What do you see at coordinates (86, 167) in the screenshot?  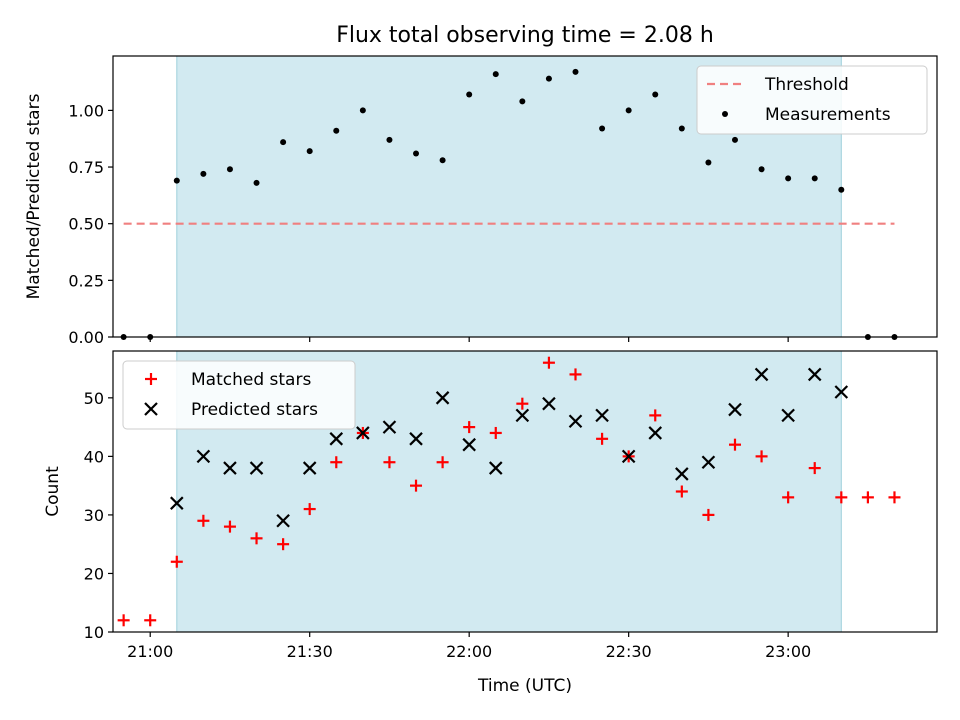 I see `y-tick-label: 0.75` at bounding box center [86, 167].